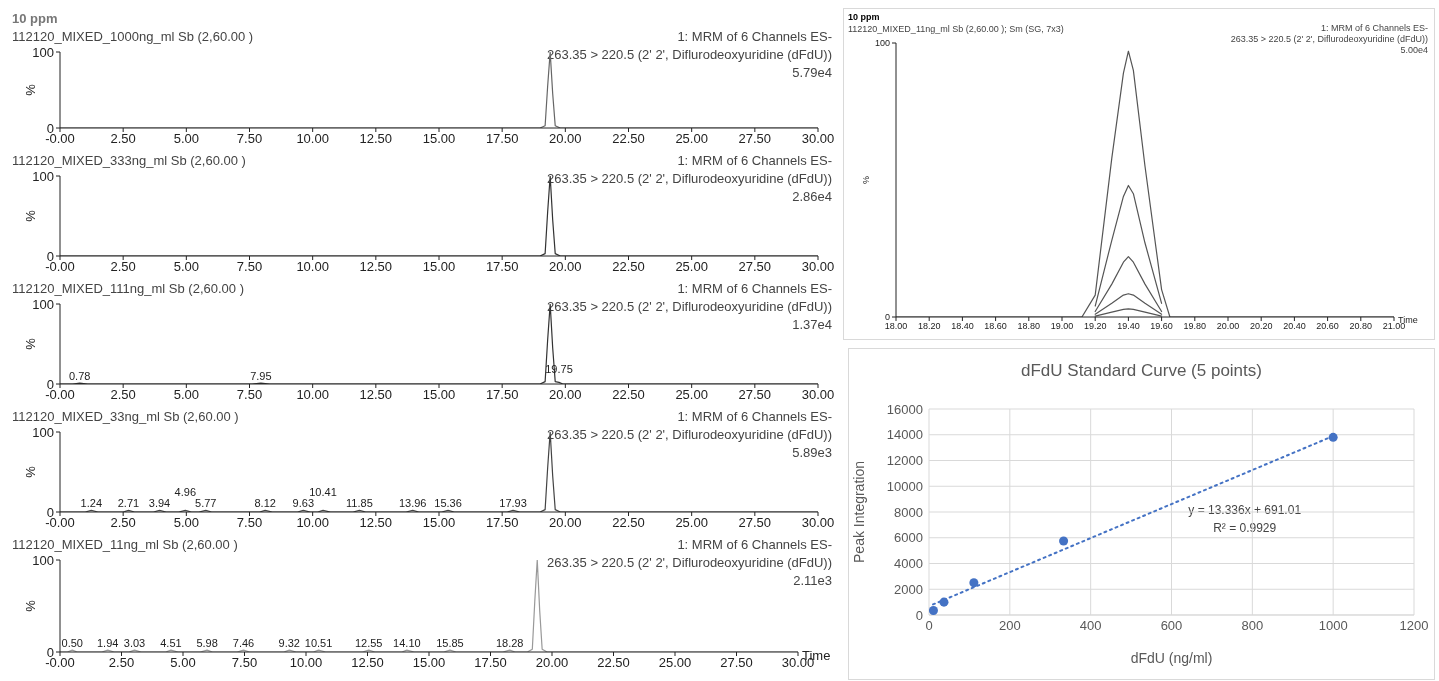  I want to click on chart-subtitle: 112120_MIXED_11ng_ml Sb (2,60.00 ); Sm (SG, 7x3), so click(956, 29).